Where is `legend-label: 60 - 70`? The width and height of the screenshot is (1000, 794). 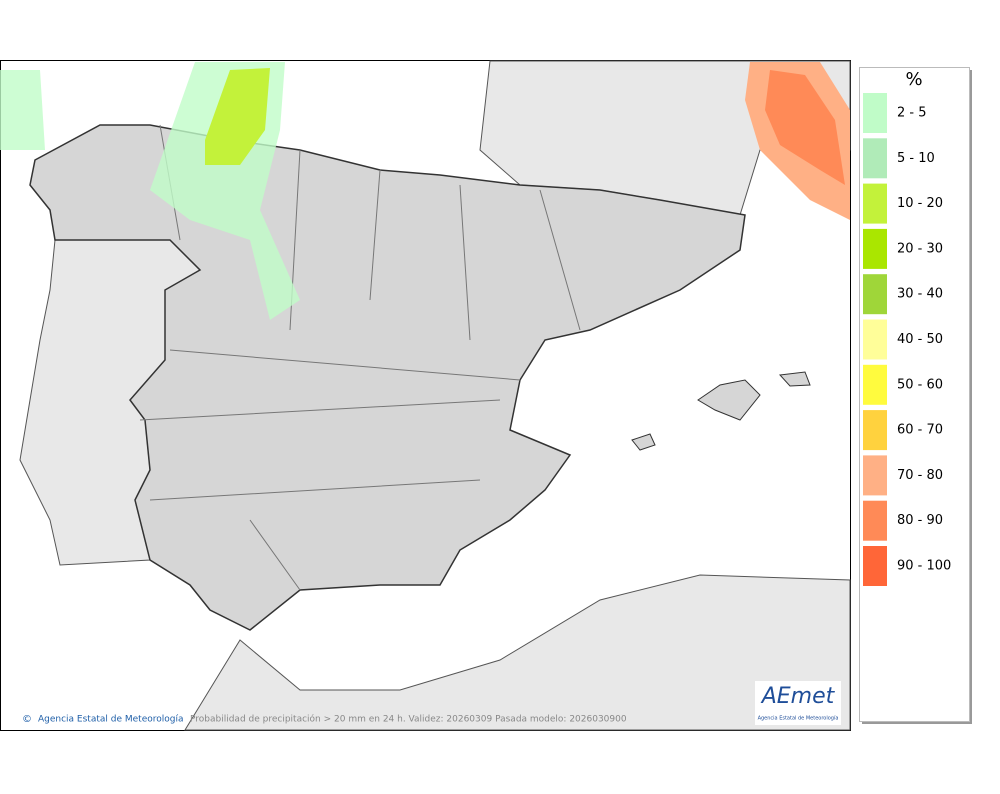
legend-label: 60 - 70 is located at coordinates (920, 430).